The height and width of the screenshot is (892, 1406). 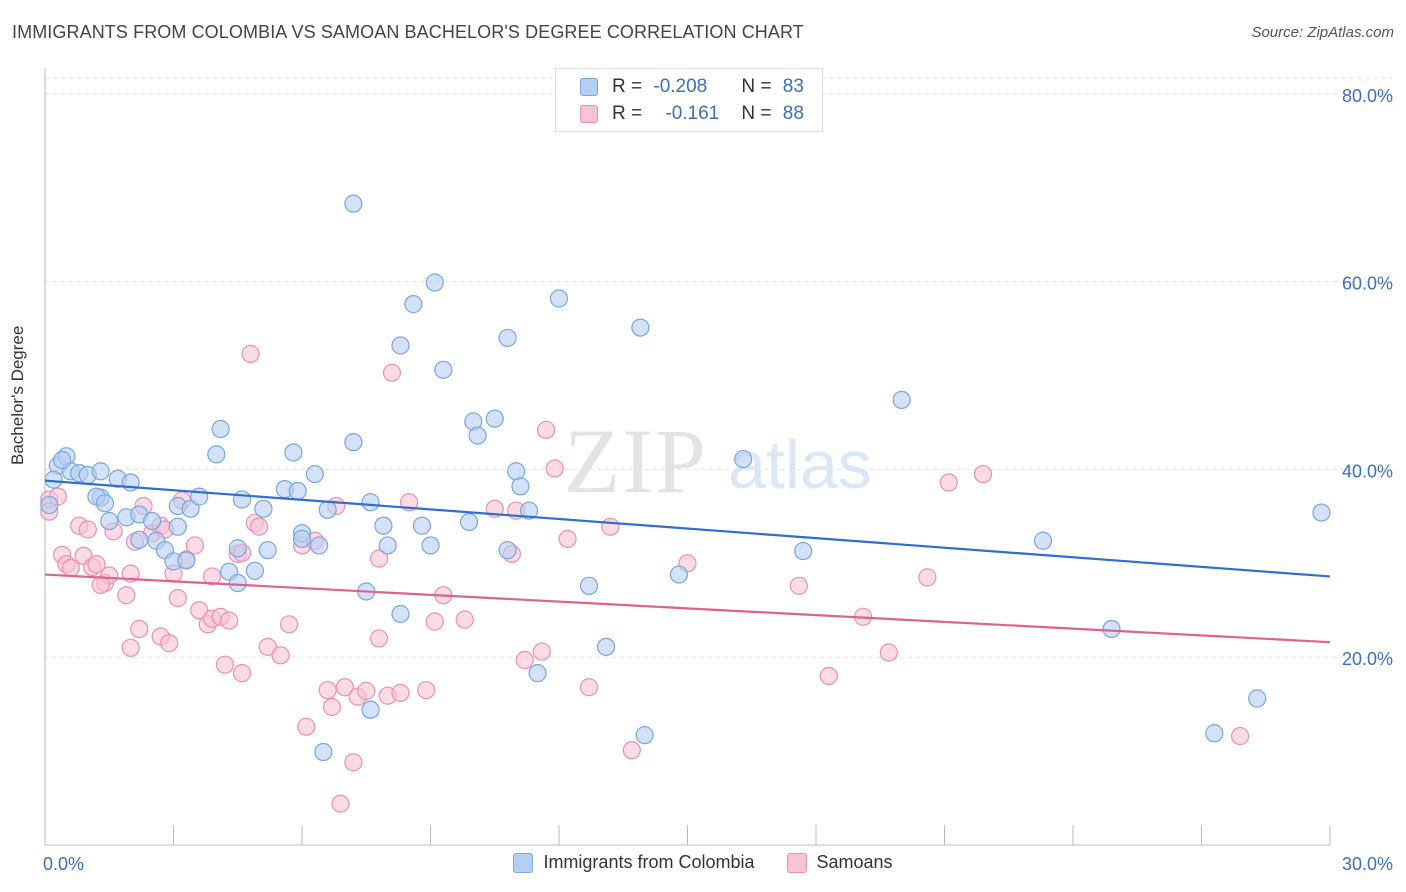 I want to click on stats-legend-row-samoans: R = -0.161 N = 88, so click(x=692, y=114).